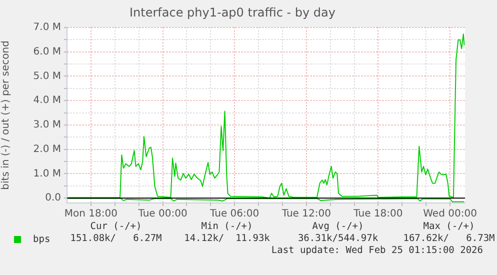 The width and height of the screenshot is (497, 275). Describe the element at coordinates (162, 214) in the screenshot. I see `x-tick-label: Tue 00:00` at that location.